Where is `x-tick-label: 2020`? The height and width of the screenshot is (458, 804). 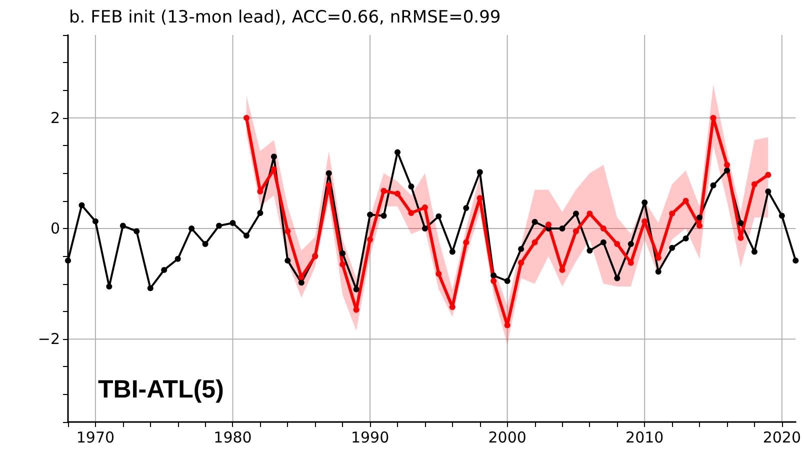
x-tick-label: 2020 is located at coordinates (782, 437).